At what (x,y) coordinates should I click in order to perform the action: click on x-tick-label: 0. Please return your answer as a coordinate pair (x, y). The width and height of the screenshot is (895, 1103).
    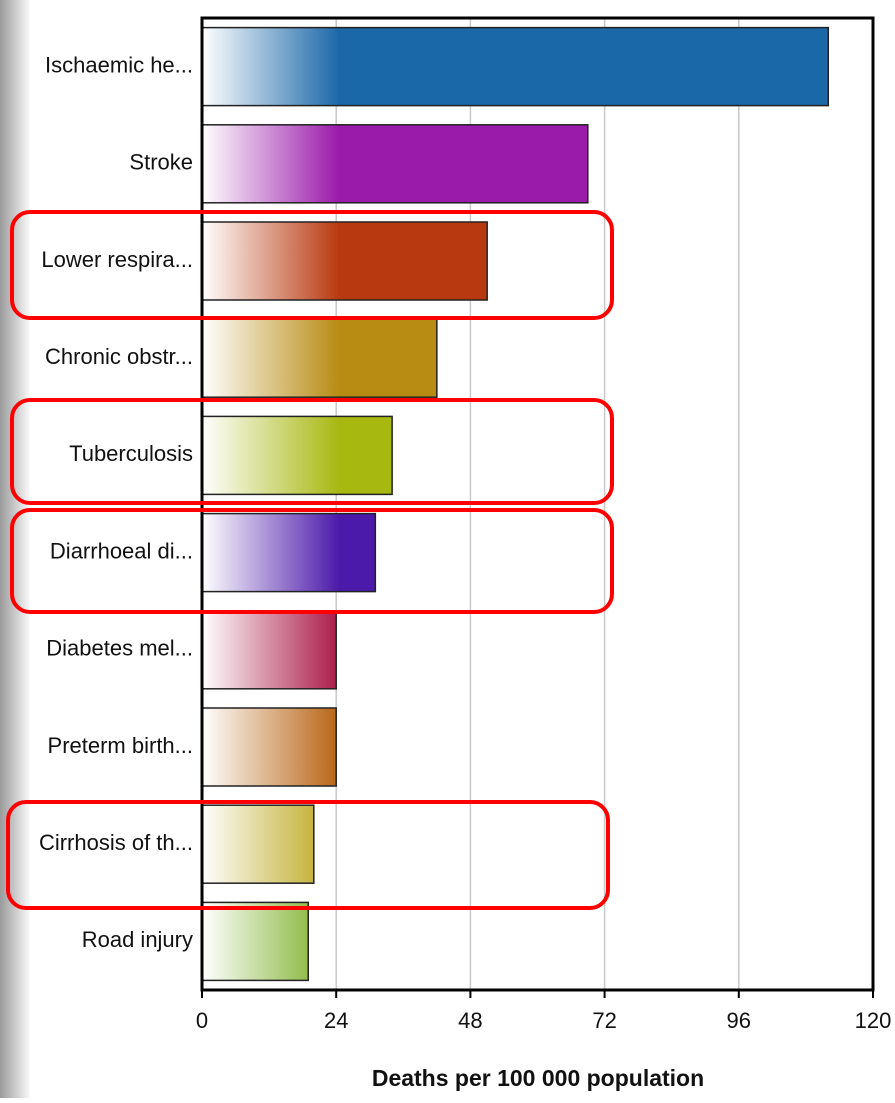
    Looking at the image, I should click on (202, 1020).